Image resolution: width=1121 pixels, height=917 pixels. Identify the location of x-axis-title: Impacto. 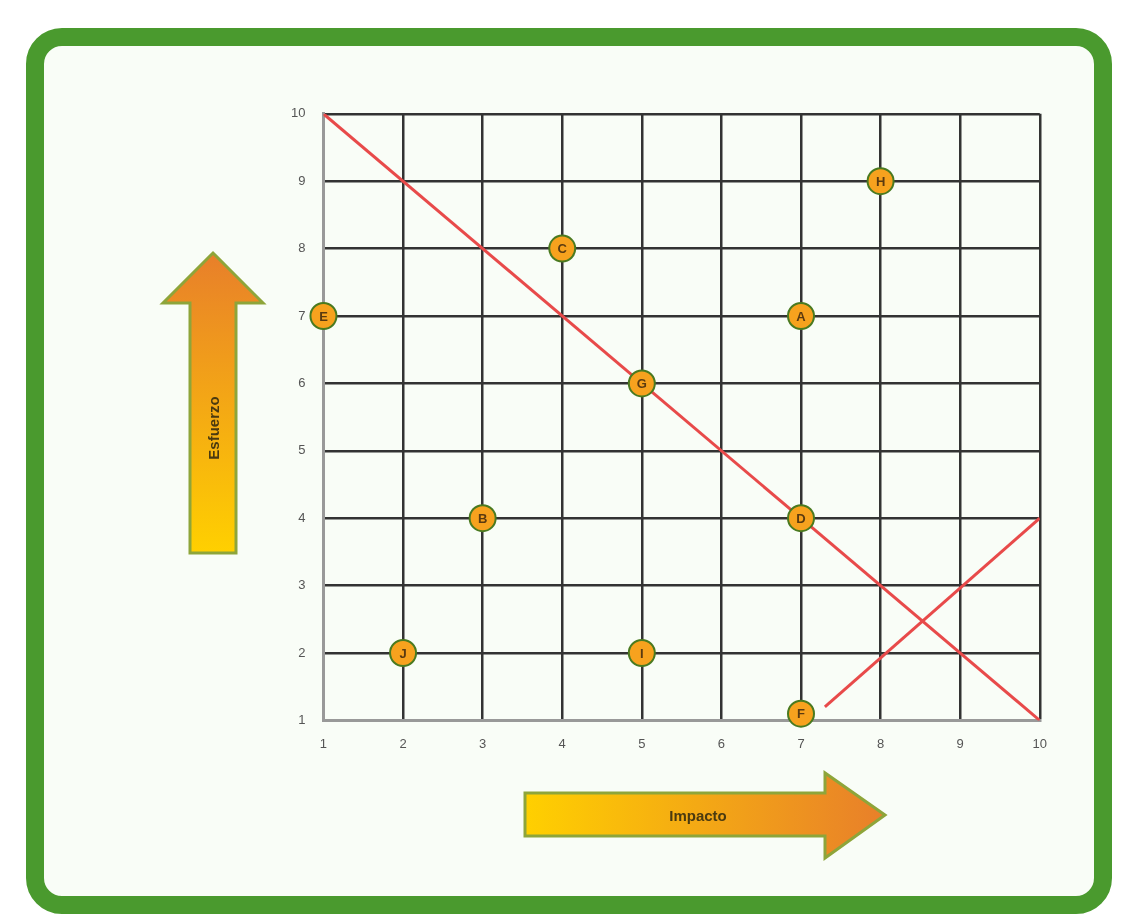
(698, 815).